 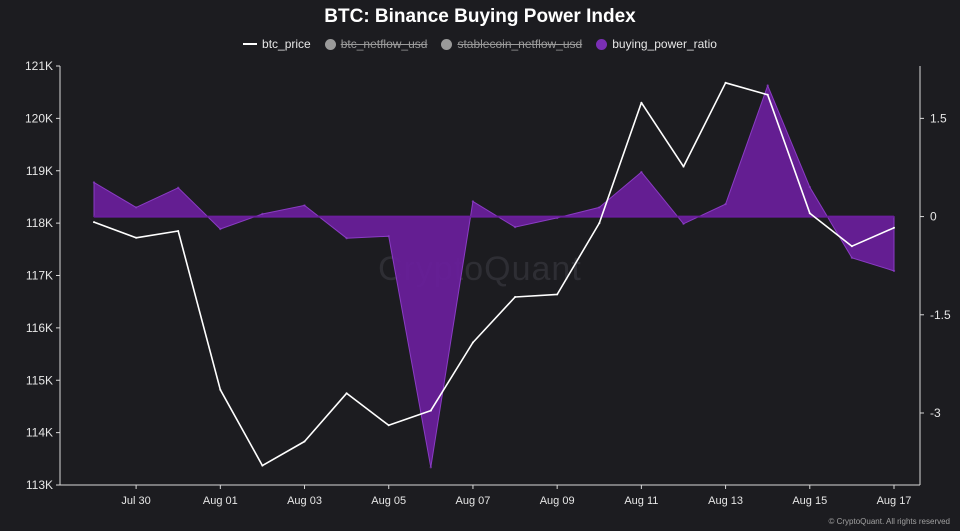 What do you see at coordinates (39, 276) in the screenshot?
I see `left-axis-tick-label: 117K` at bounding box center [39, 276].